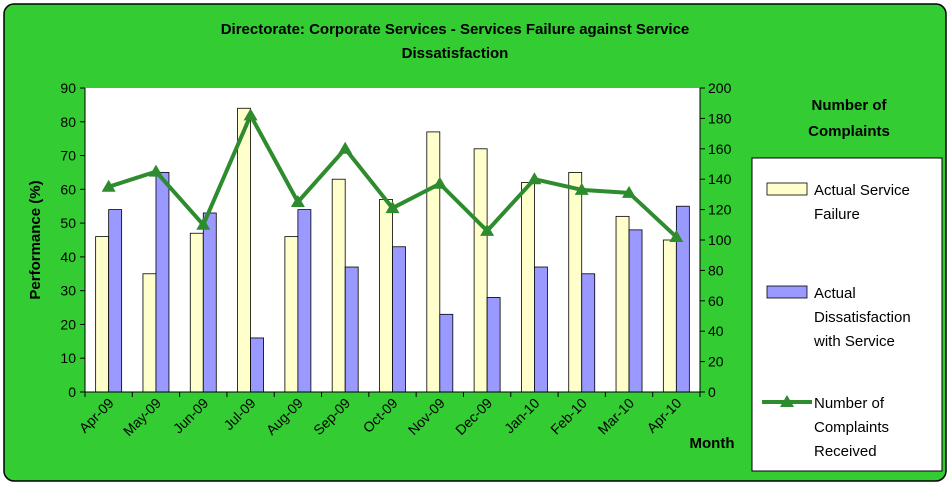 This screenshot has width=950, height=490. Describe the element at coordinates (720, 240) in the screenshot. I see `y-tick-label-right: 100` at that location.